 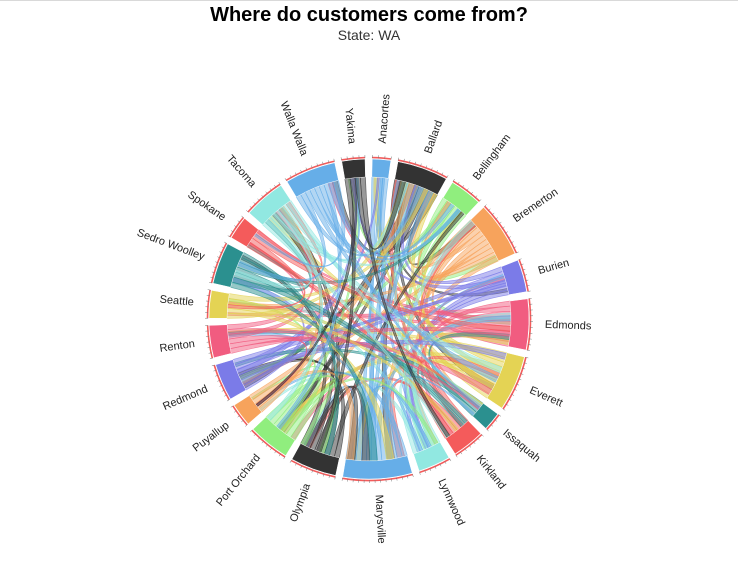 What do you see at coordinates (244, 233) in the screenshot?
I see `arc-spokane` at bounding box center [244, 233].